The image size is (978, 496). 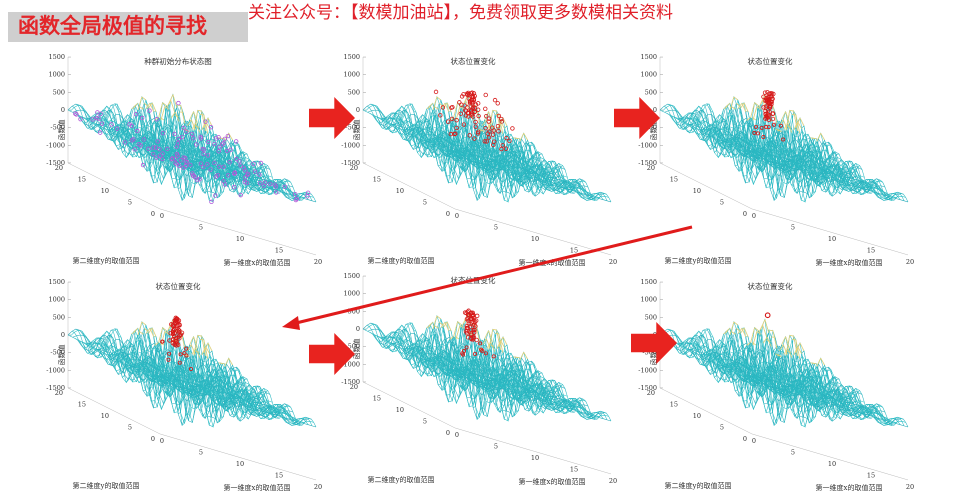 What do you see at coordinates (106, 485) in the screenshot?
I see `y-axis-label: 第二维度y的取值范围` at bounding box center [106, 485].